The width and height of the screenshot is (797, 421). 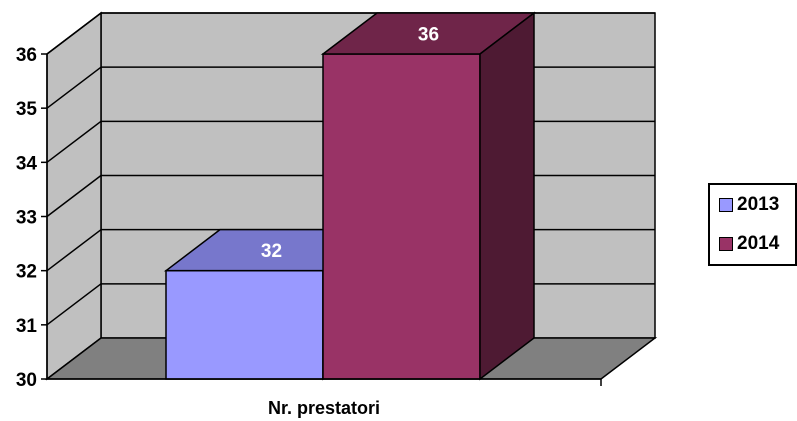 I want to click on data-label-2014: 36, so click(x=428, y=35).